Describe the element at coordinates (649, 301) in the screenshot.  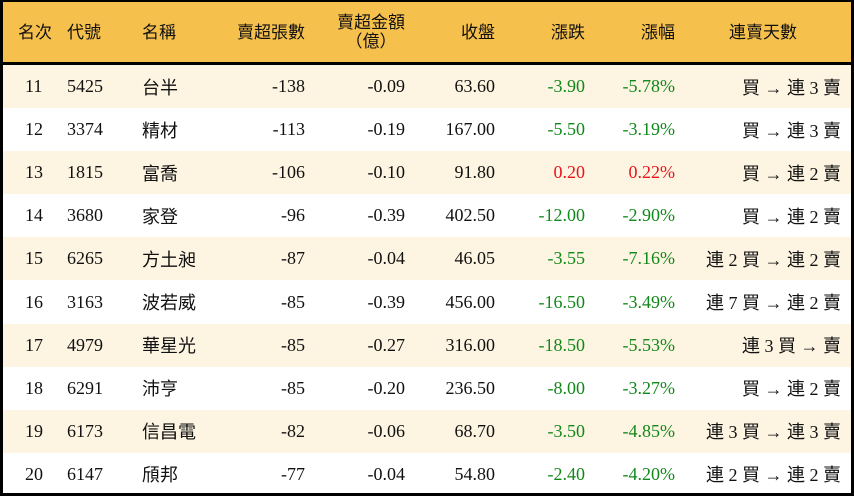
I see `change-pct-cell: -3.49%` at that location.